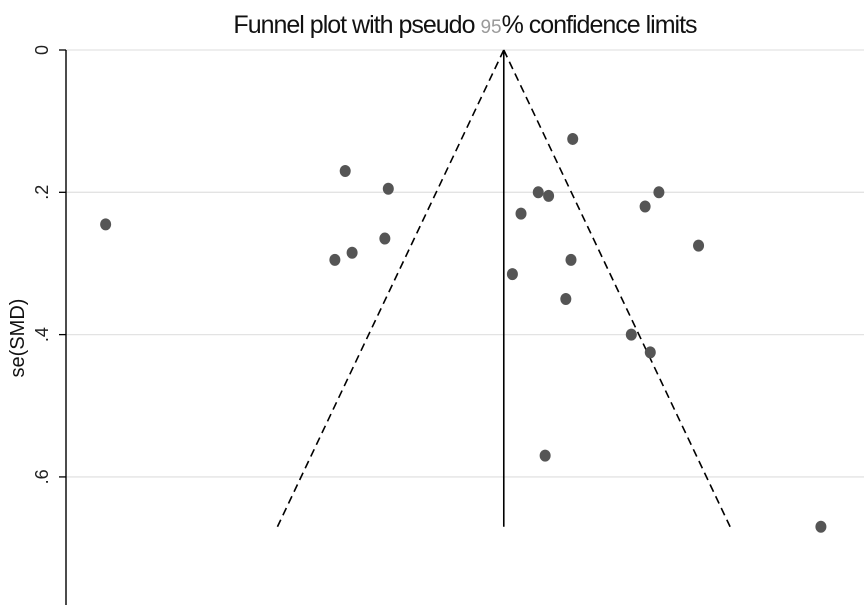  What do you see at coordinates (599, 25) in the screenshot?
I see `chart-title-part-3: % confidence limits` at bounding box center [599, 25].